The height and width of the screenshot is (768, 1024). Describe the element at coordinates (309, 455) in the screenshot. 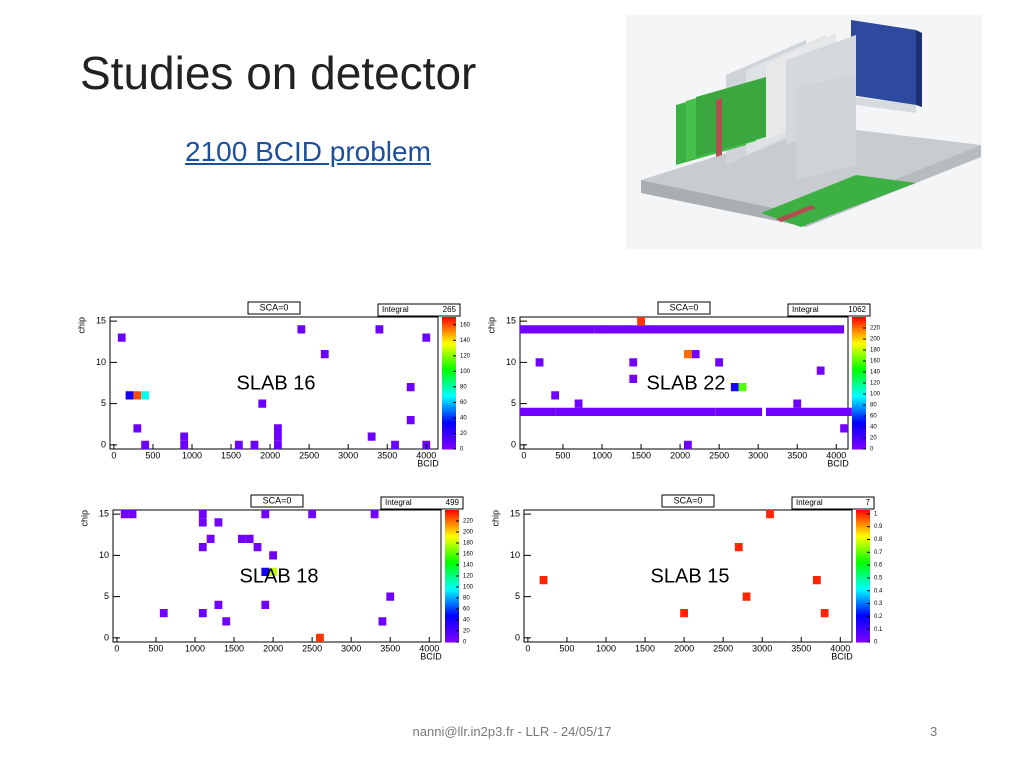

I see `x-tick-label: 2500` at that location.